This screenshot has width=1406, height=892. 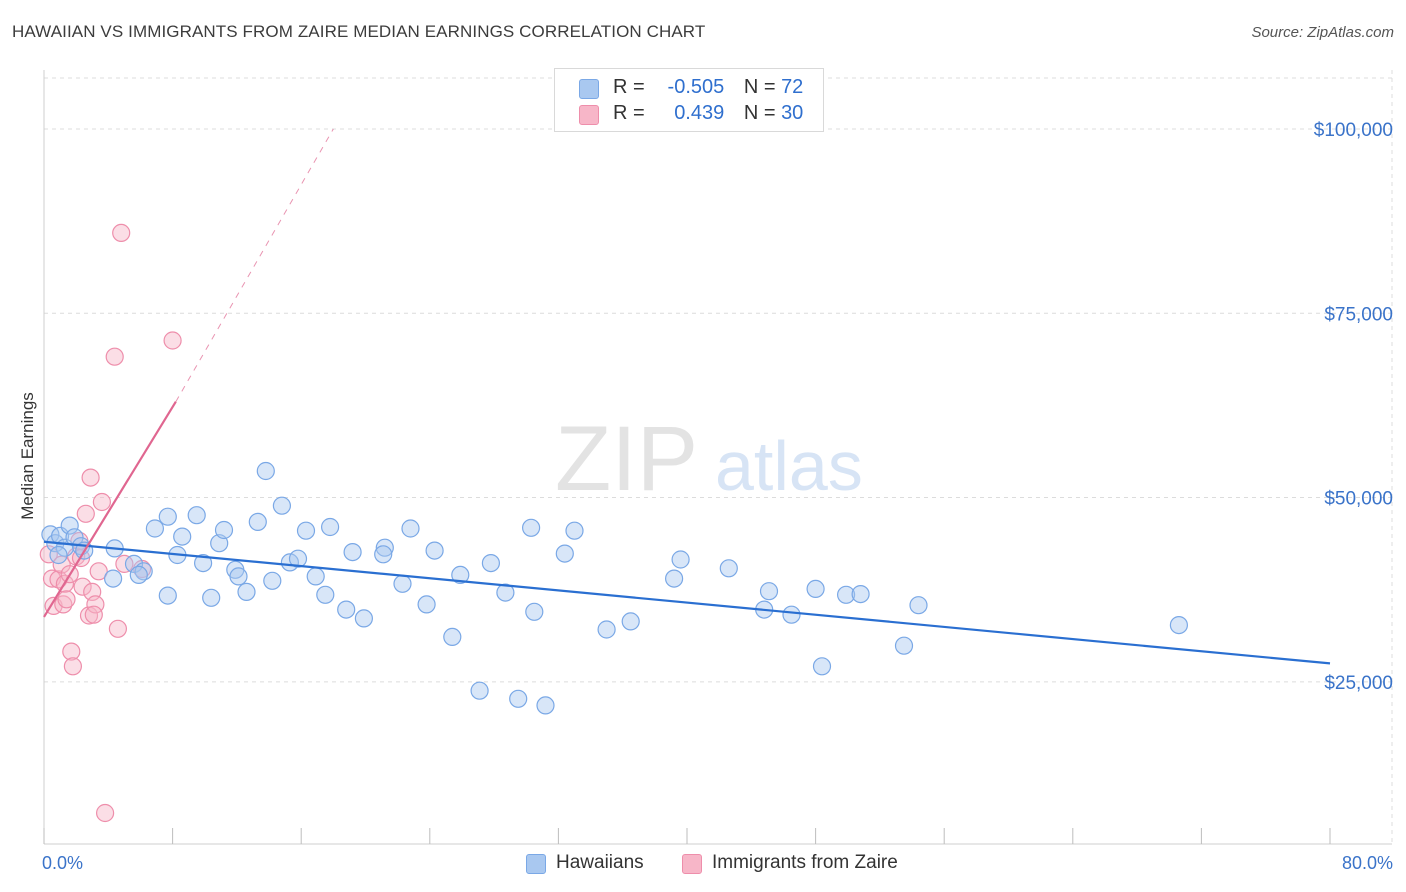 I want to click on series-legend-label: Immigrants from Zaire, so click(x=805, y=862).